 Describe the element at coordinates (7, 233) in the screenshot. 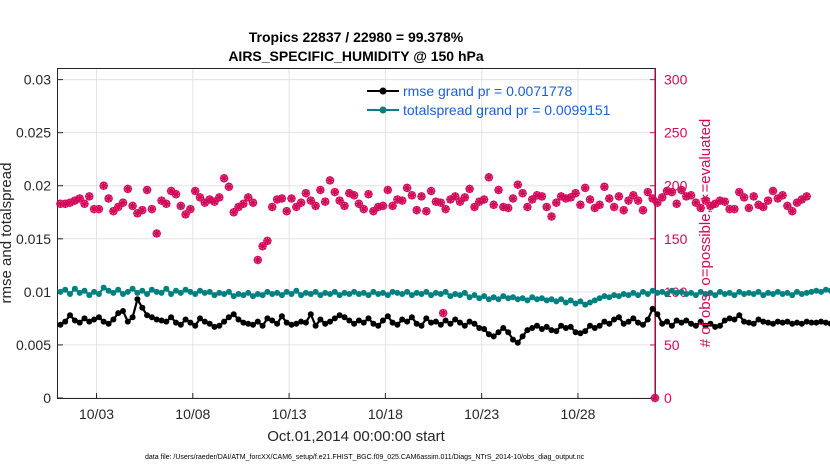

I see `y-axis-label: rmse and totalspread` at that location.